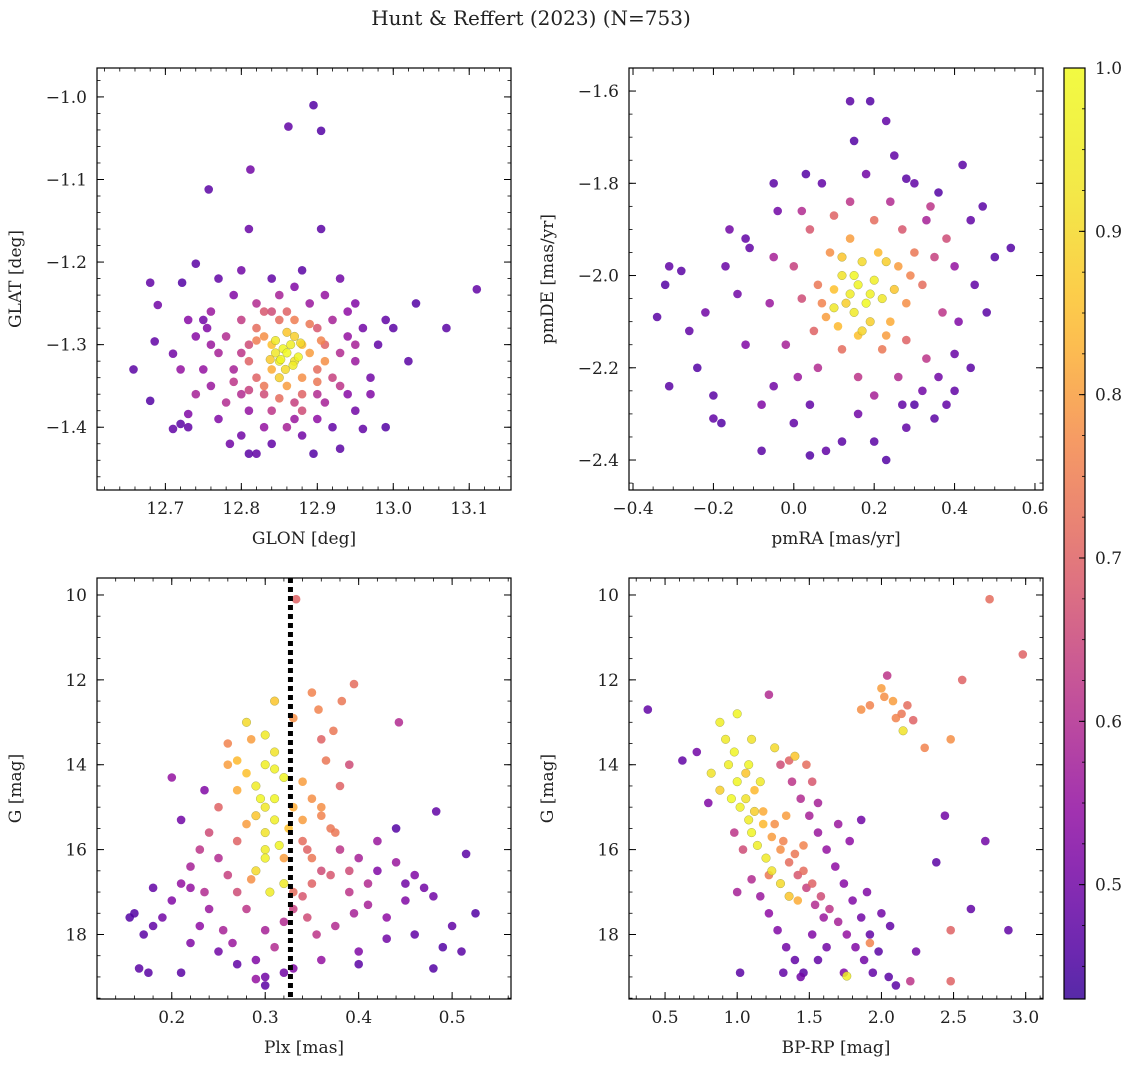 The height and width of the screenshot is (1067, 1136). I want to click on x-tick-label: 12.7, so click(165, 509).